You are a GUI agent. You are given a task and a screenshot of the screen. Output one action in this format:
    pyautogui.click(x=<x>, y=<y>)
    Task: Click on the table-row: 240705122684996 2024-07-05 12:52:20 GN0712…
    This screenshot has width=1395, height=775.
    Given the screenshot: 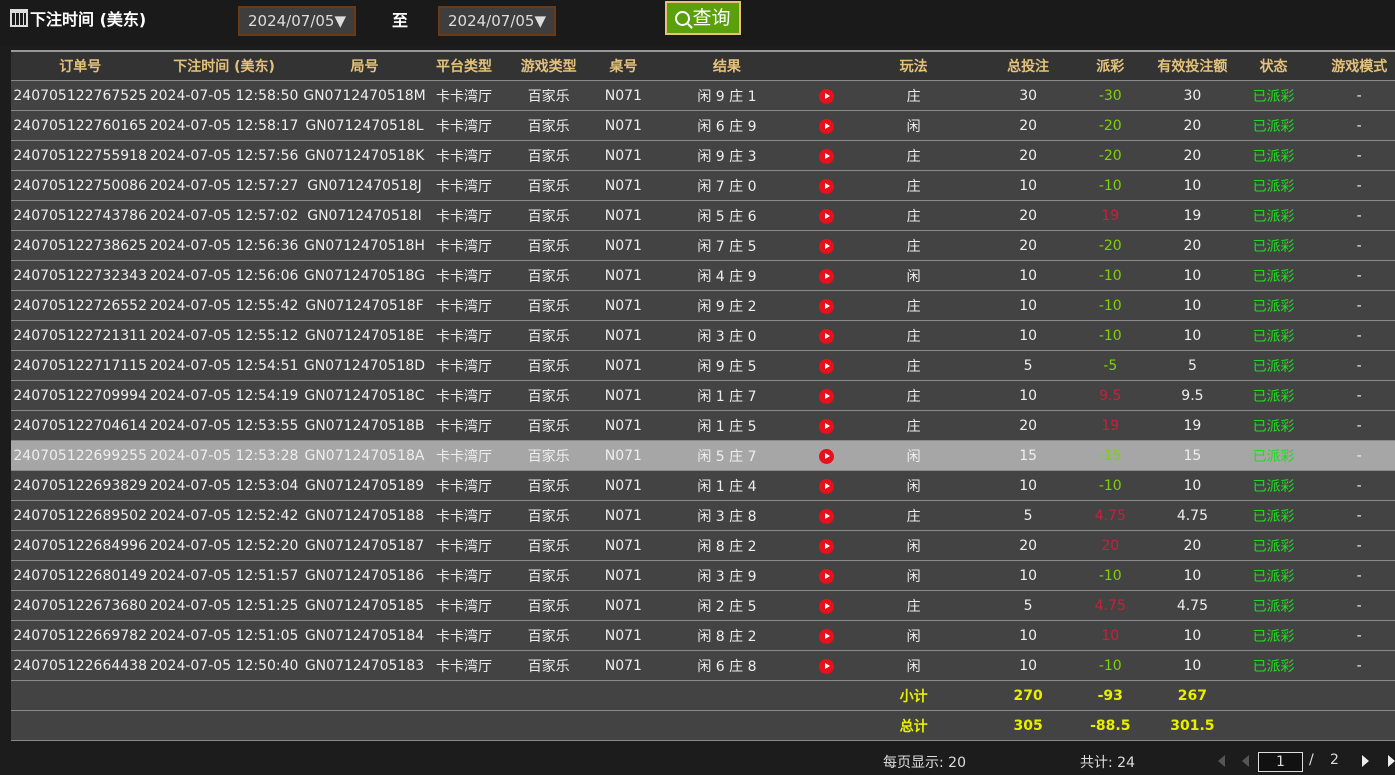 What is the action you would take?
    pyautogui.click(x=703, y=546)
    